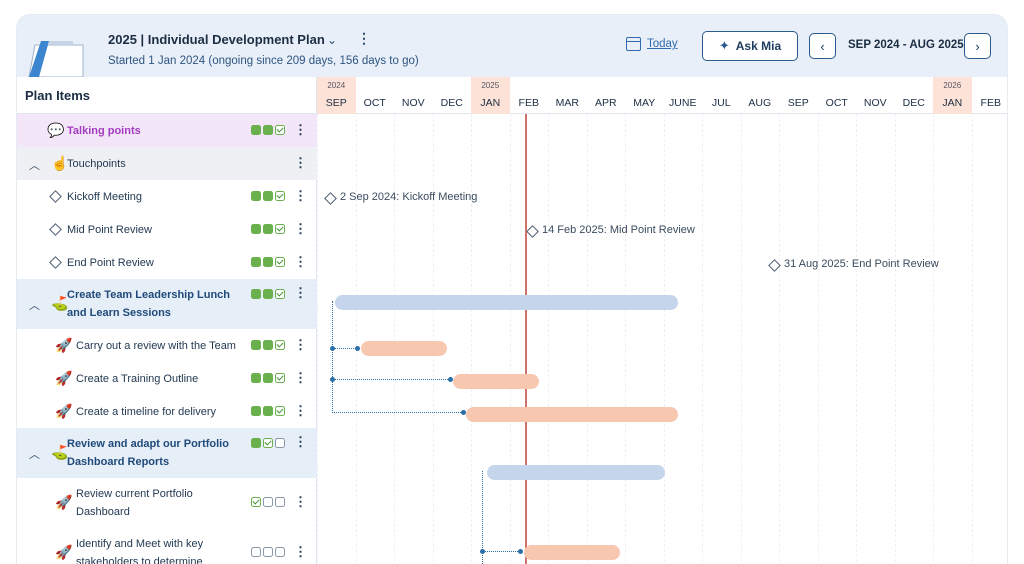 This screenshot has width=1024, height=564. What do you see at coordinates (332, 40) in the screenshot?
I see `title-chevron-down-icon: ⌄` at bounding box center [332, 40].